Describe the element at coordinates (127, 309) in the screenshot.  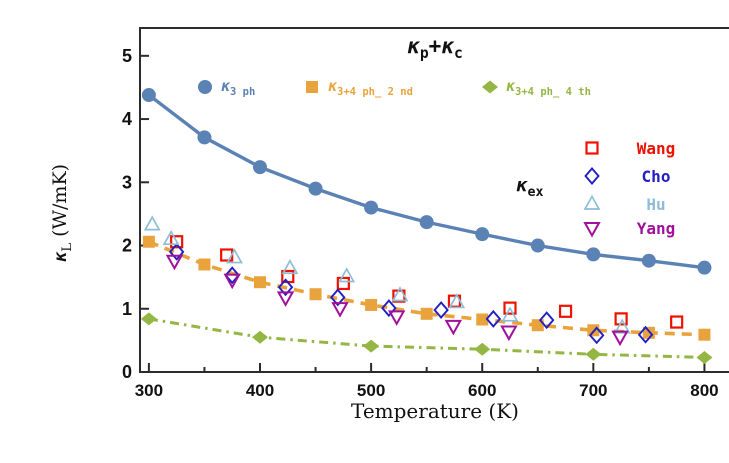
I see `y-tick-label: 1` at that location.